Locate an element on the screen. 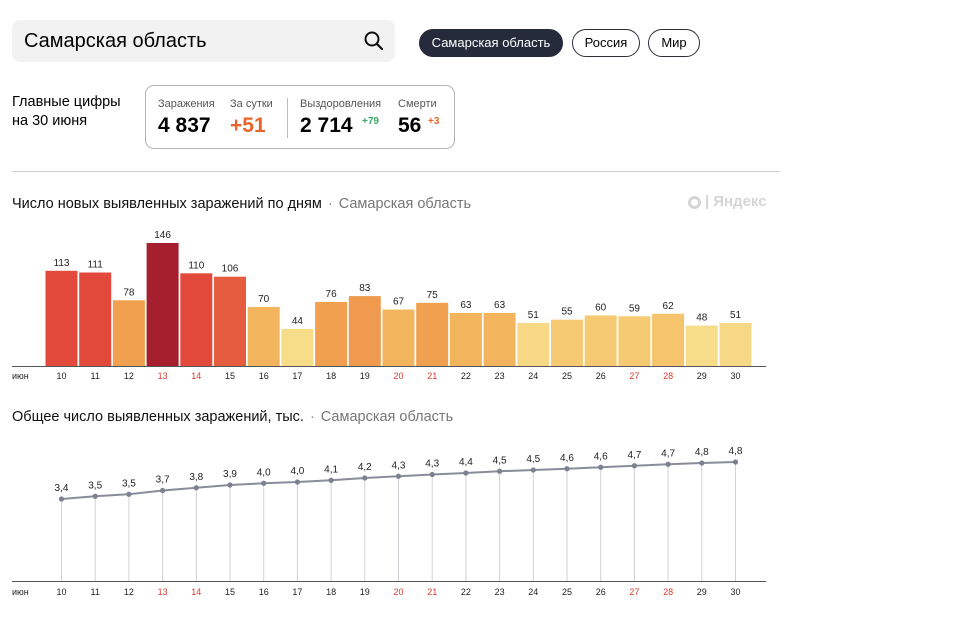  point-value-label: 3,7 is located at coordinates (163, 480).